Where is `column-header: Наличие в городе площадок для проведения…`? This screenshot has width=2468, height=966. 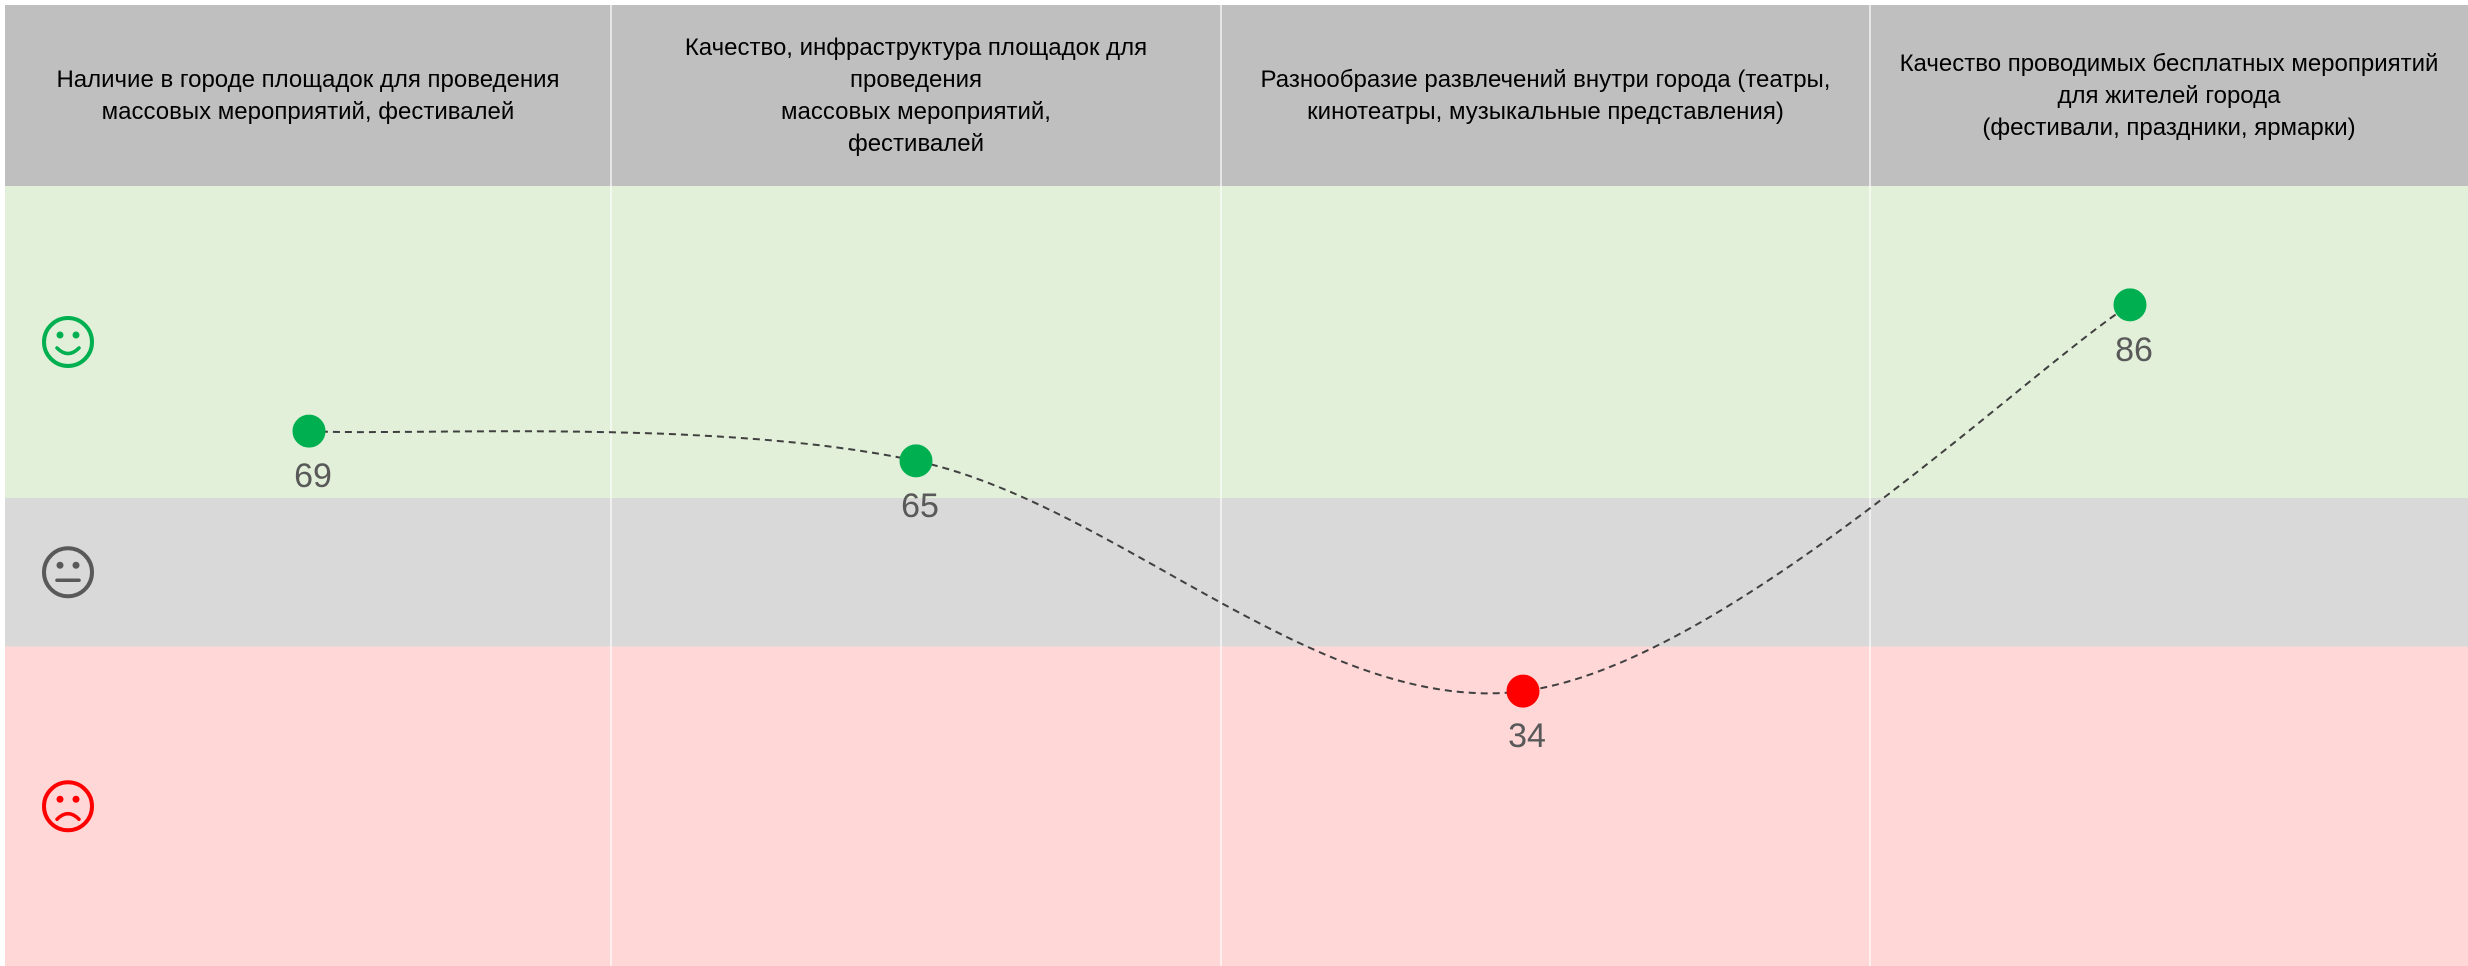
column-header: Наличие в городе площадок для проведения… is located at coordinates (308, 95).